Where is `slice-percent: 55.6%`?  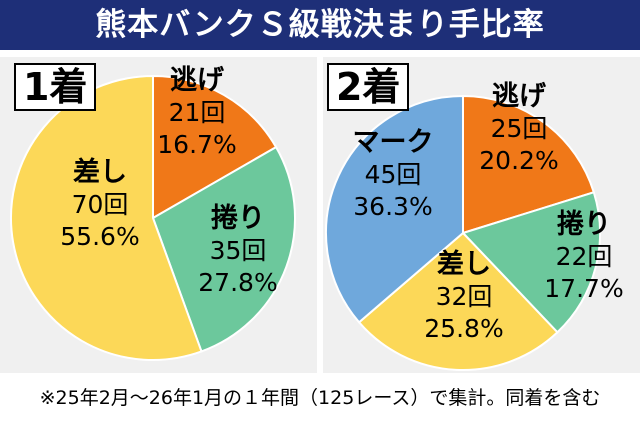 slice-percent: 55.6% is located at coordinates (100, 236).